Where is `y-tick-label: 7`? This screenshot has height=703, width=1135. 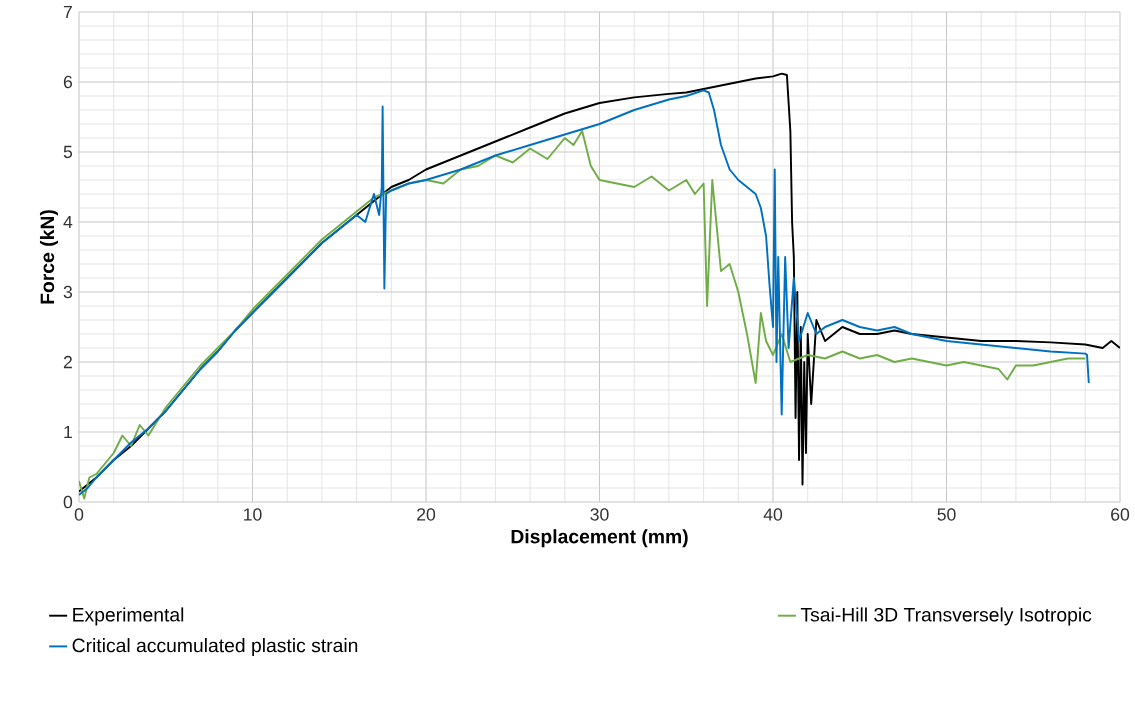 y-tick-label: 7 is located at coordinates (67, 12).